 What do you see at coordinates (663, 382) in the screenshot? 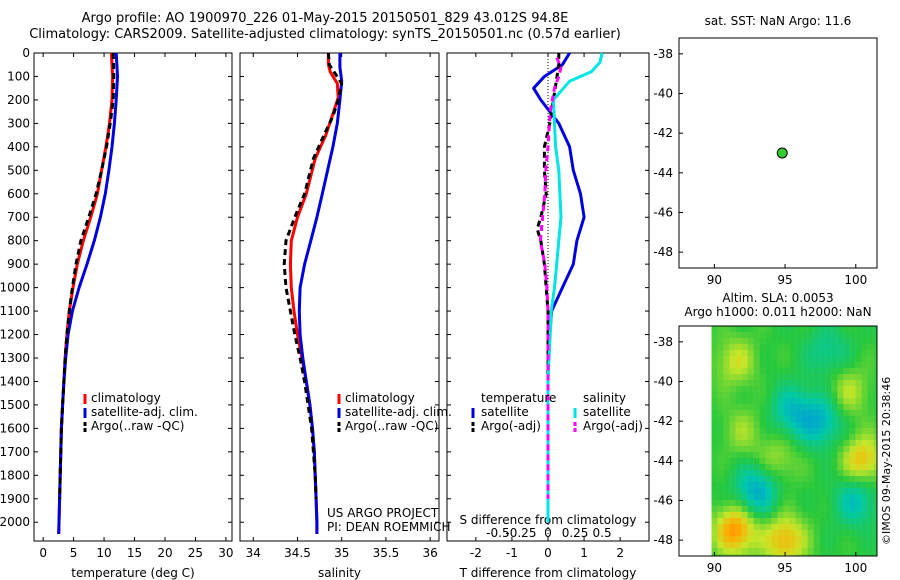
I see `sla-map-ytick-label: -40` at bounding box center [663, 382].